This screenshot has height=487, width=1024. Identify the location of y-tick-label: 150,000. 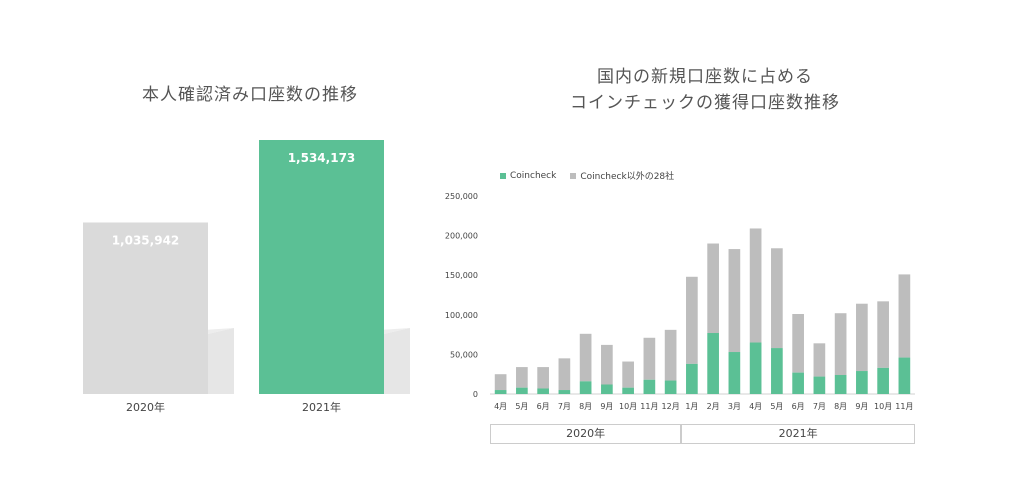
(461, 275).